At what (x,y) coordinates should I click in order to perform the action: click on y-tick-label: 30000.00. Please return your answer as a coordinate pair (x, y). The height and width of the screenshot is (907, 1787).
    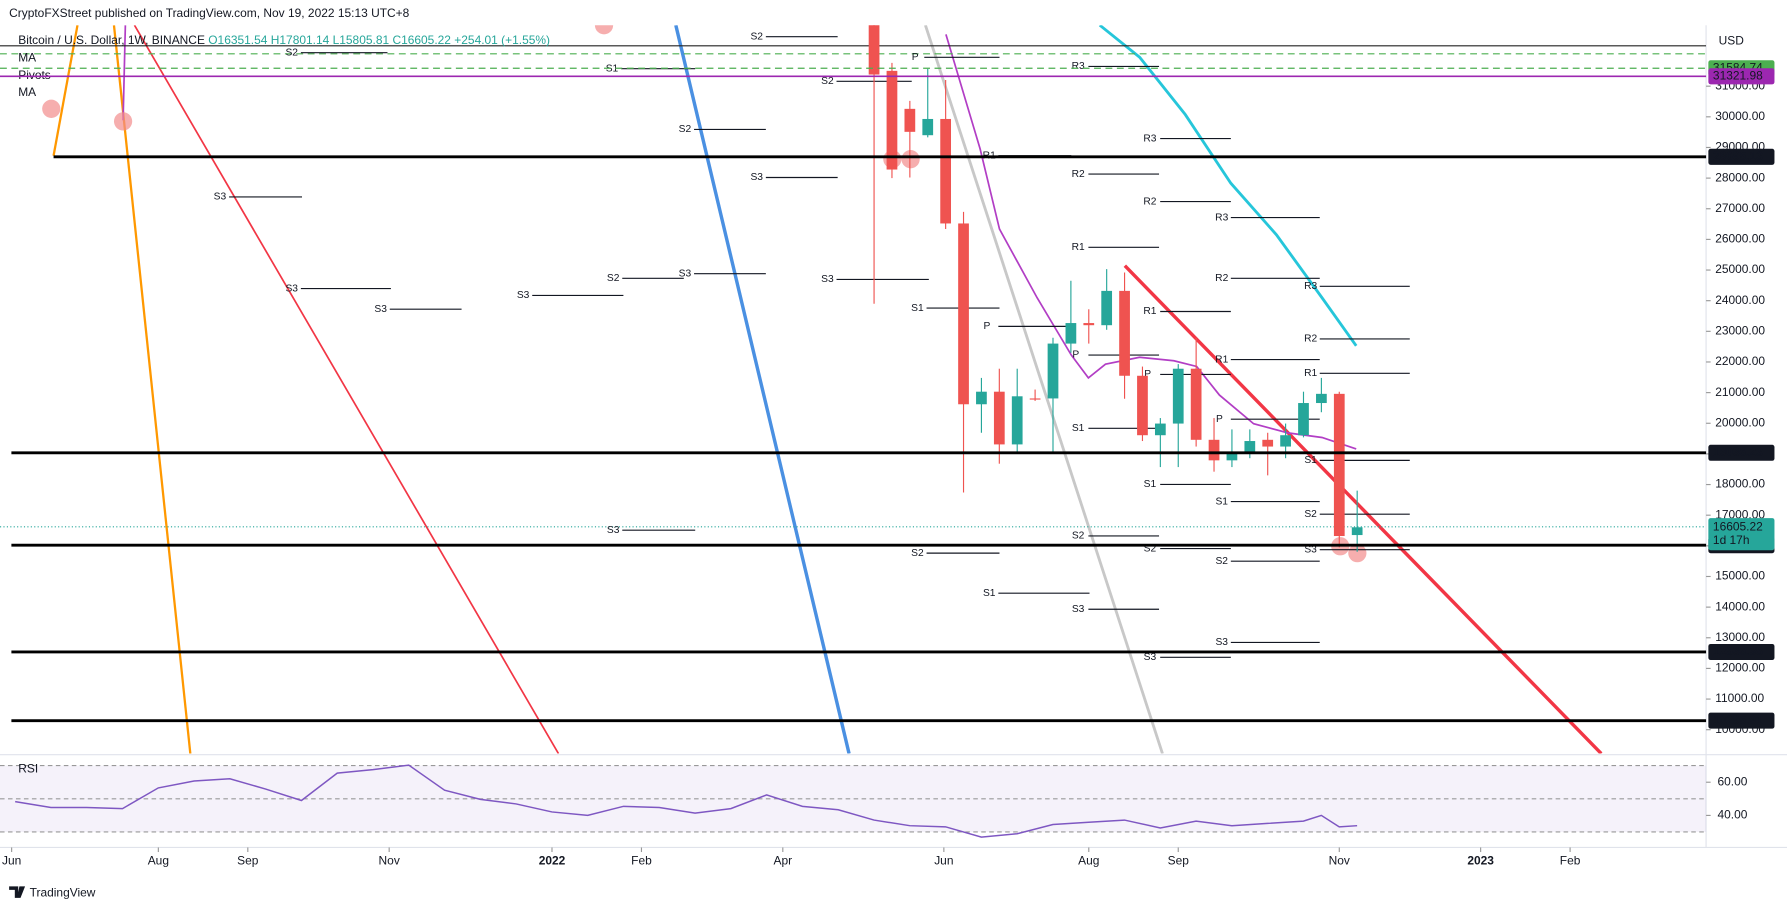
    Looking at the image, I should click on (1740, 116).